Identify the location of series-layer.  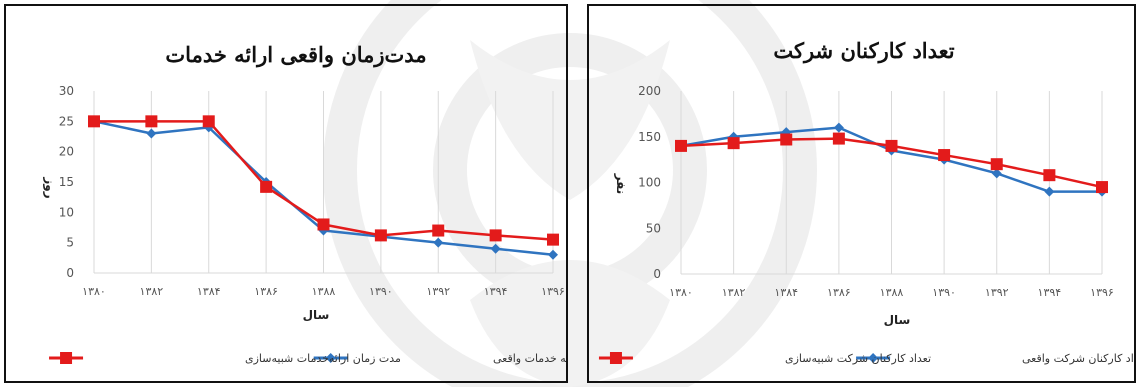
(891, 159).